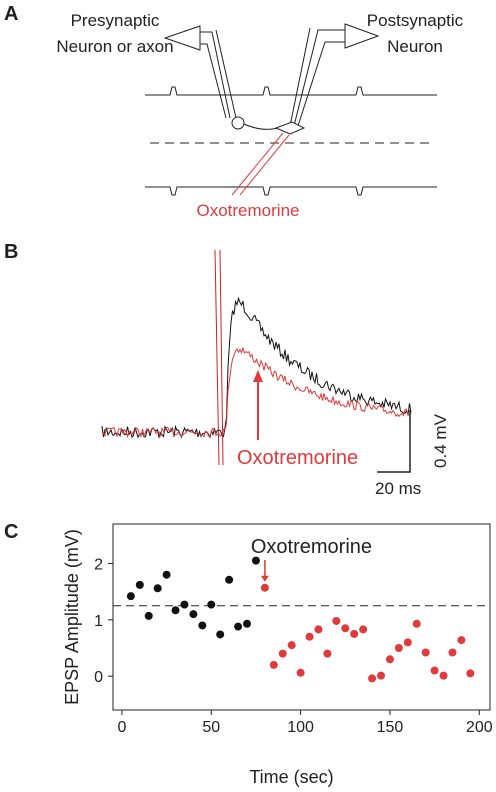 This screenshot has height=792, width=496. I want to click on scale-label: 0.4 mV, so click(440, 440).